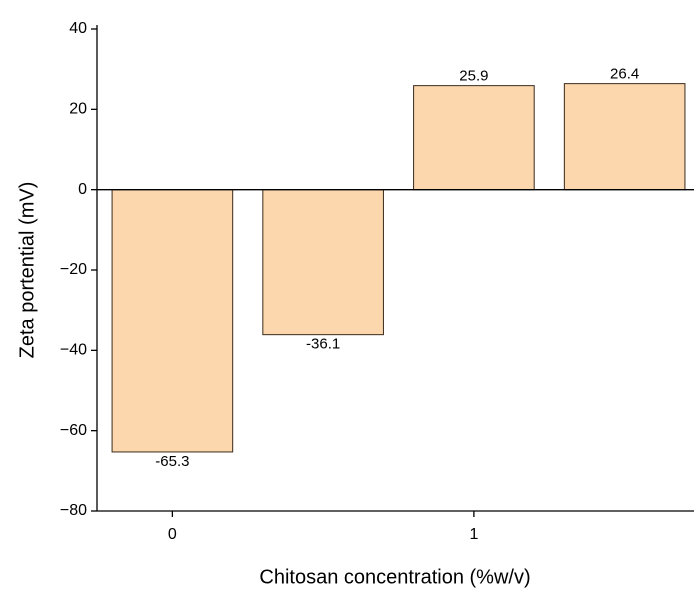  I want to click on x-tick-label: 1, so click(473, 534).